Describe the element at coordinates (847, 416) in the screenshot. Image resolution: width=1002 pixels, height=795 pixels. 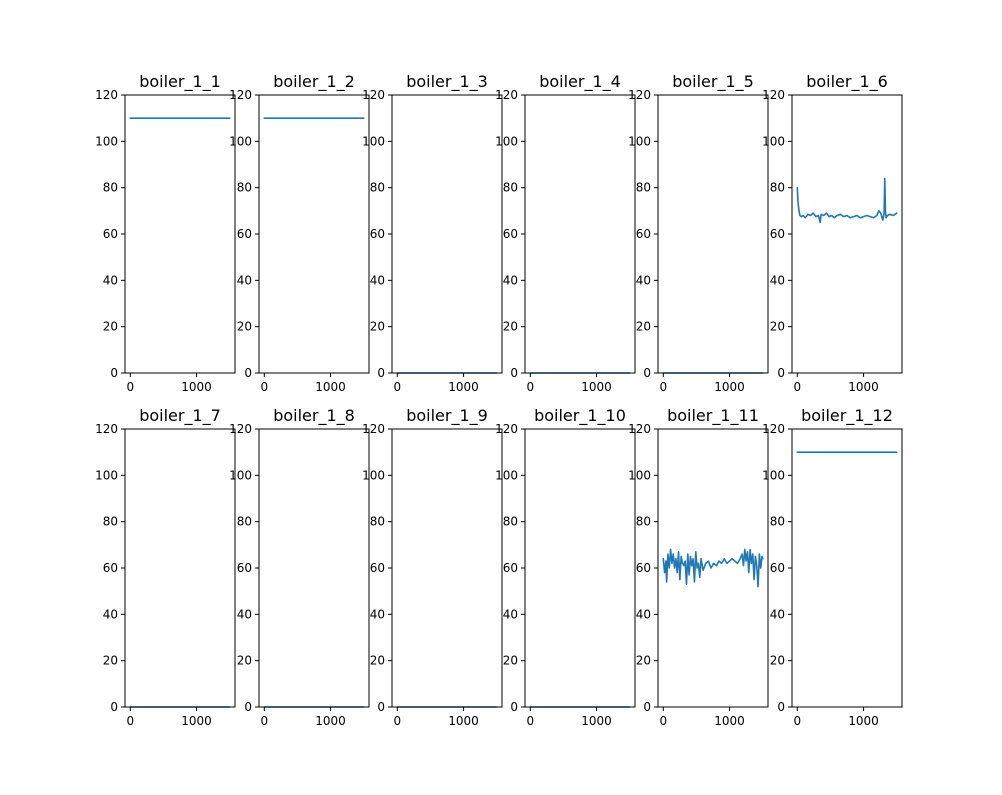
I see `subplot-title: boiler_1_12` at that location.